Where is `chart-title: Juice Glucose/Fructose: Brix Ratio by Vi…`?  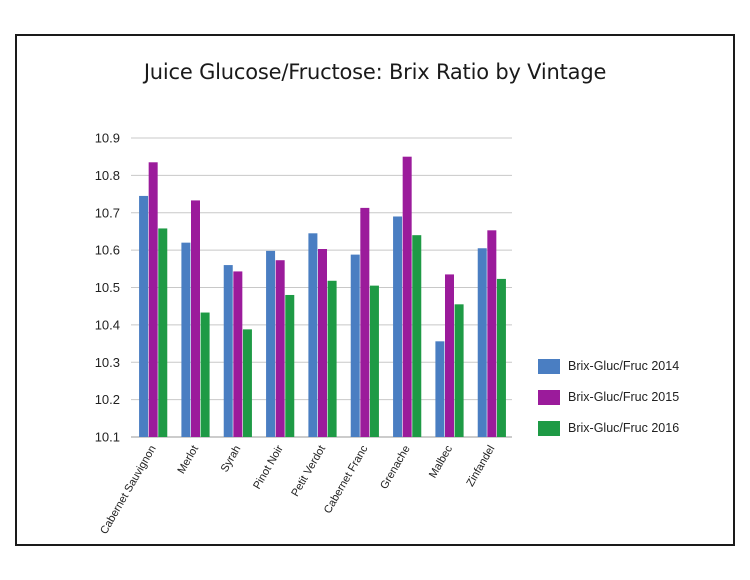 chart-title: Juice Glucose/Fructose: Brix Ratio by Vi… is located at coordinates (375, 72).